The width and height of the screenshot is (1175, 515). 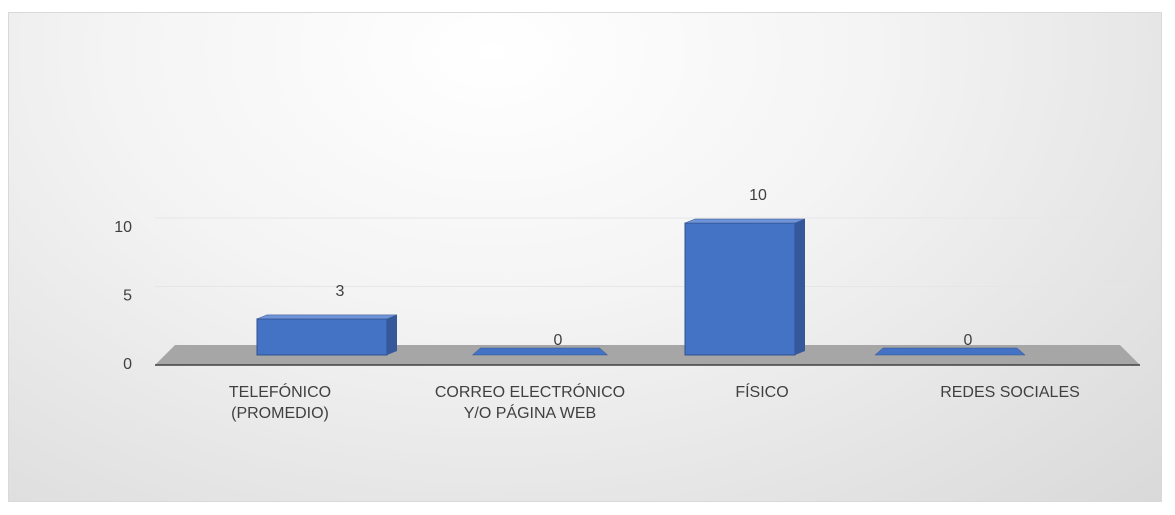 What do you see at coordinates (127, 364) in the screenshot?
I see `y-tick-label: 0` at bounding box center [127, 364].